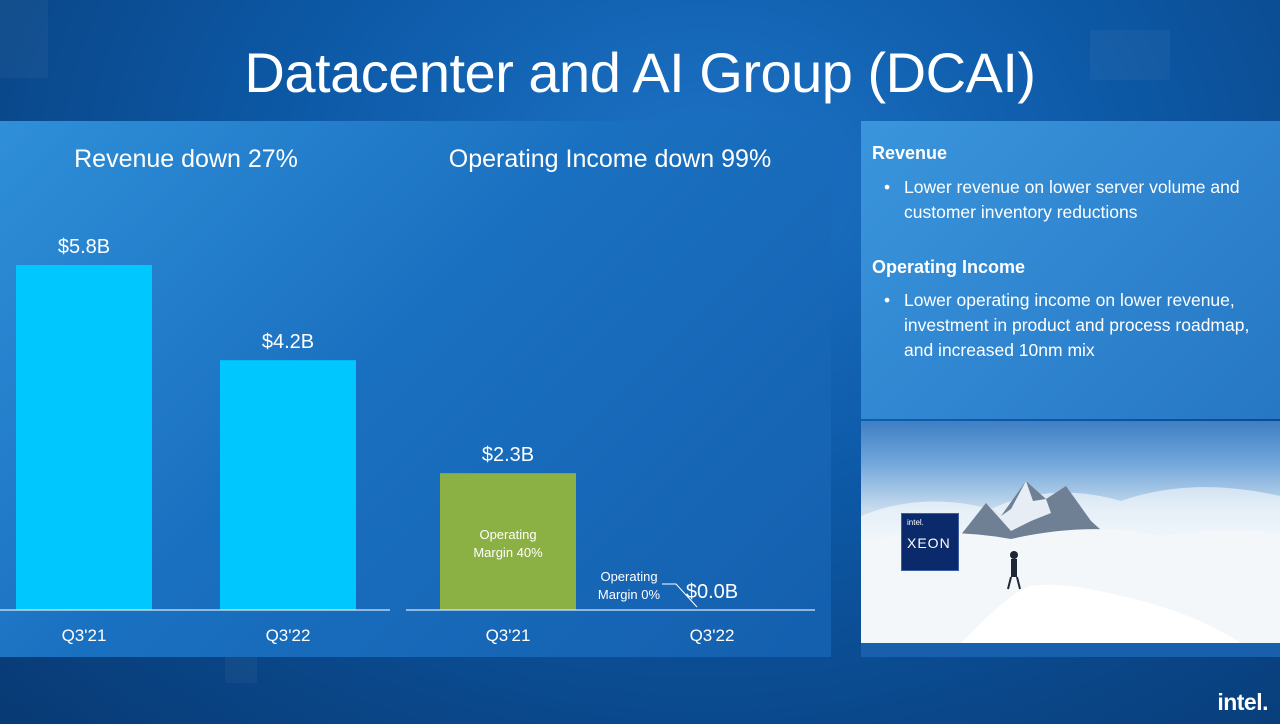  I want to click on income-x-tick: Q3'22, so click(712, 635).